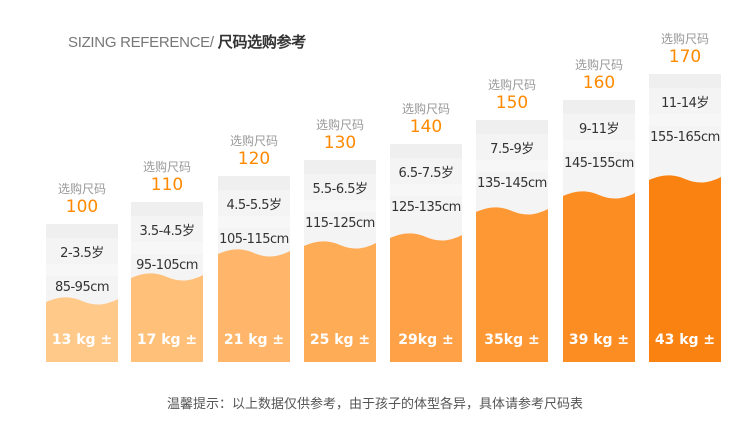 This screenshot has width=750, height=442. What do you see at coordinates (426, 207) in the screenshot?
I see `height-range: 125-135cm` at bounding box center [426, 207].